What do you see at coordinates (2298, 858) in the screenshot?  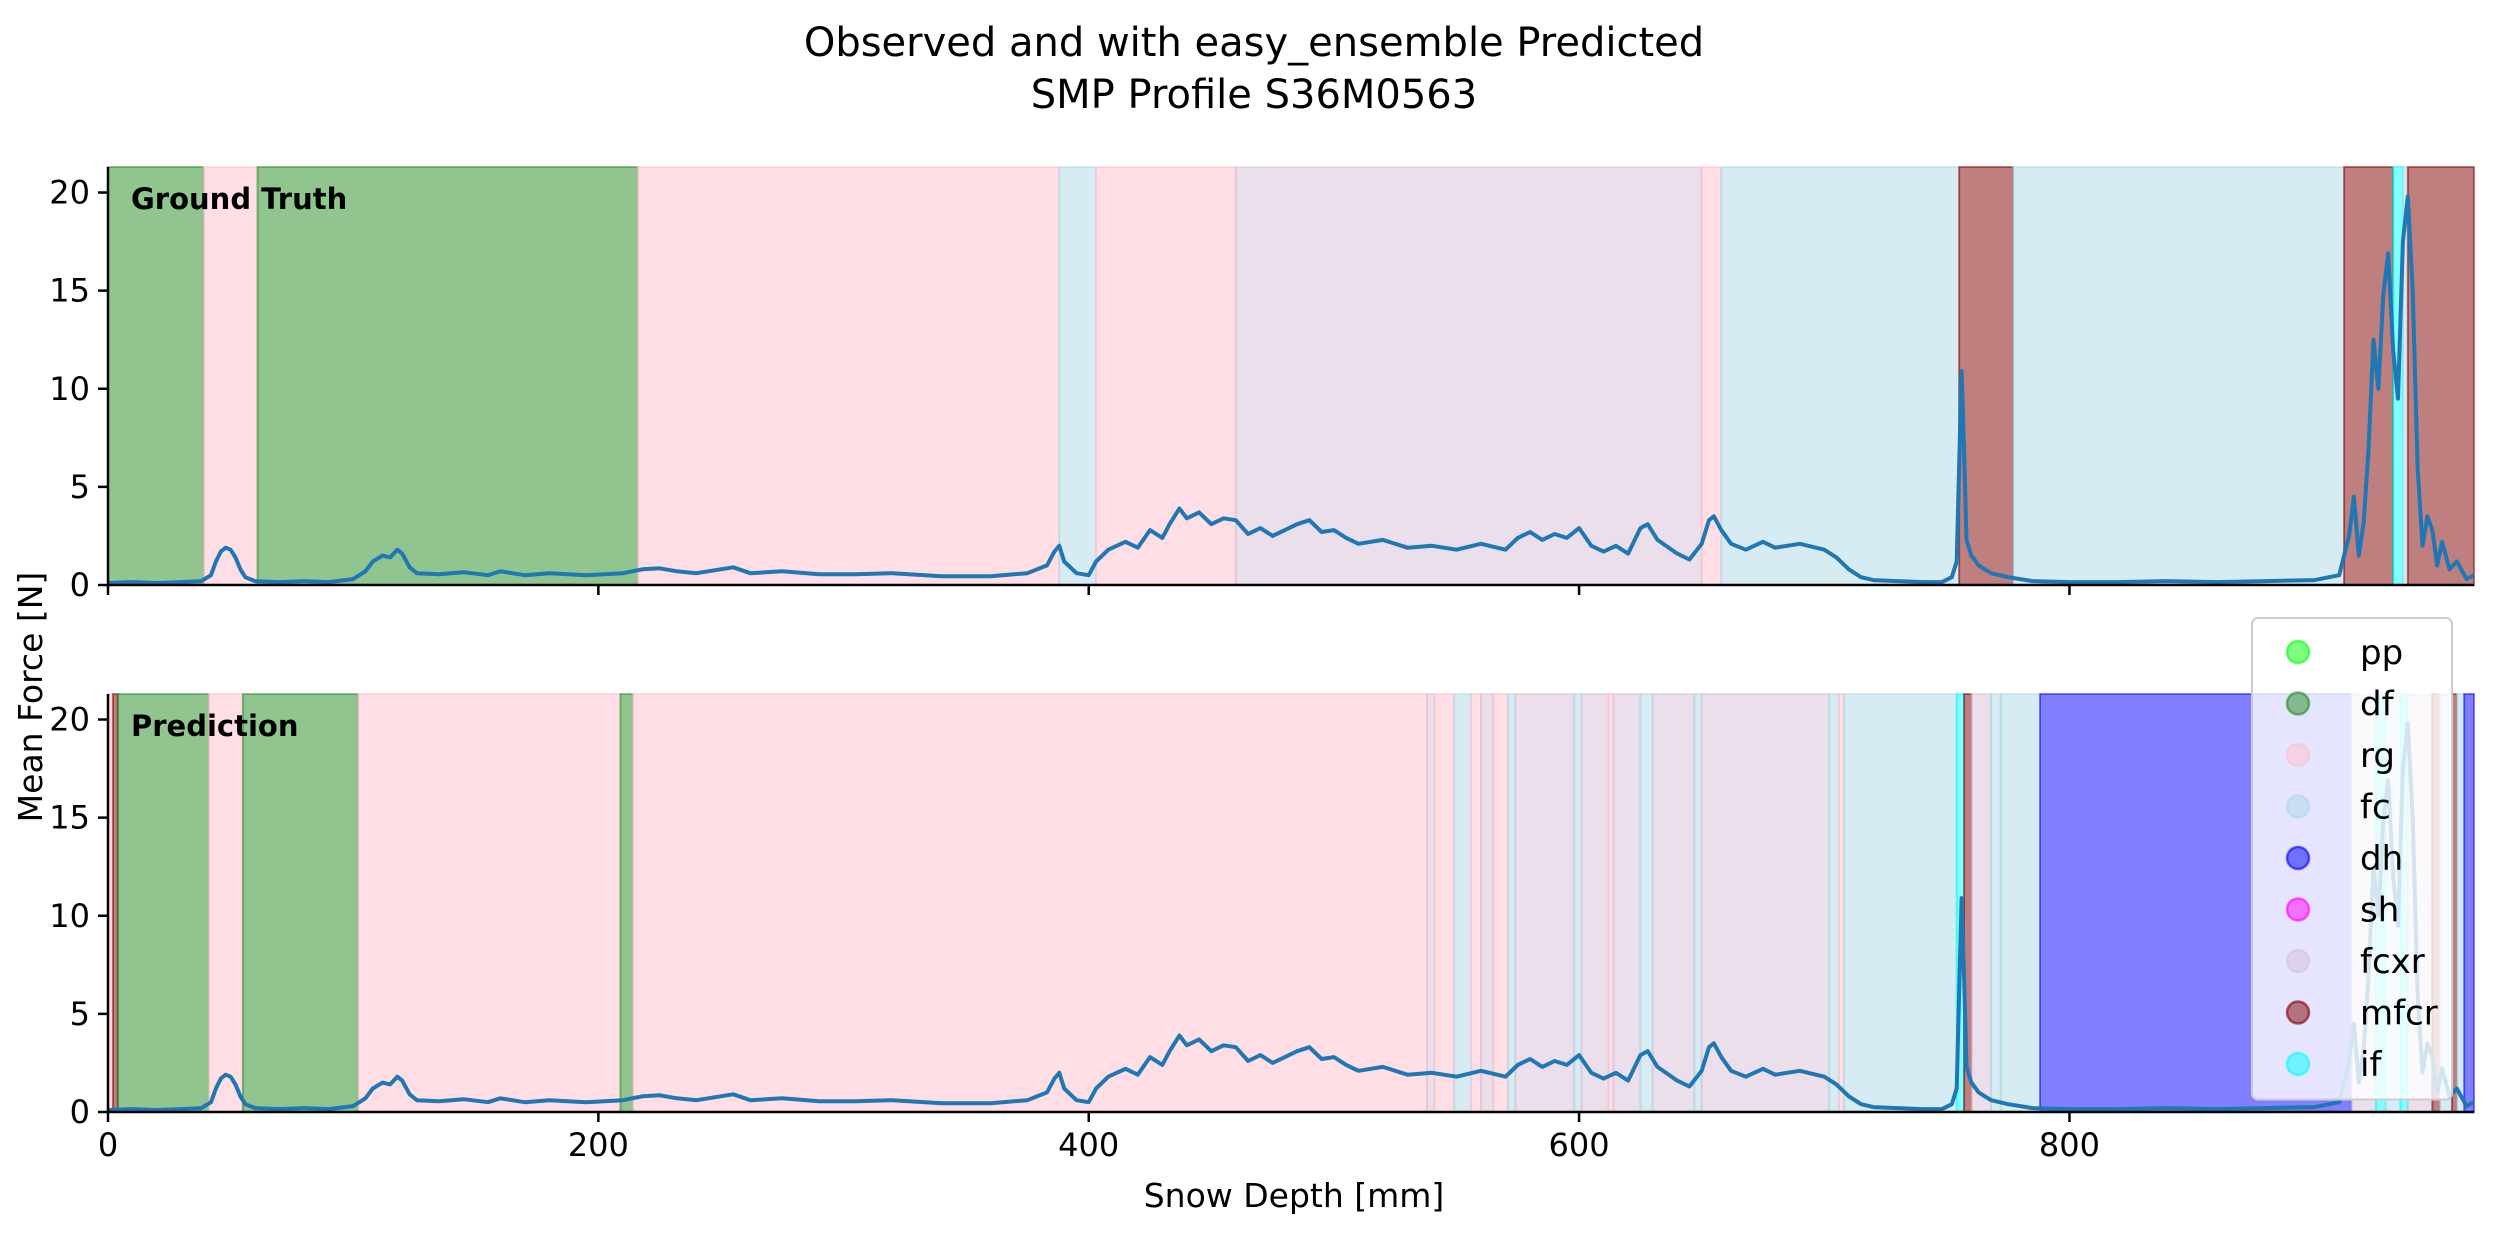 I see `legend-marker-dh` at bounding box center [2298, 858].